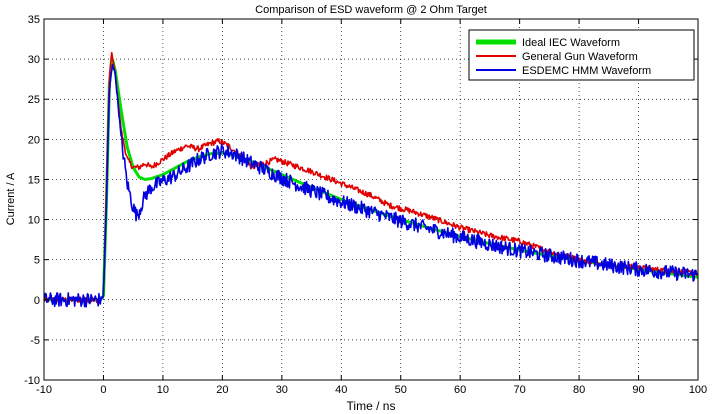 The width and height of the screenshot is (717, 414). Describe the element at coordinates (571, 43) in the screenshot. I see `legend-label: Ideal IEC Waveform` at that location.